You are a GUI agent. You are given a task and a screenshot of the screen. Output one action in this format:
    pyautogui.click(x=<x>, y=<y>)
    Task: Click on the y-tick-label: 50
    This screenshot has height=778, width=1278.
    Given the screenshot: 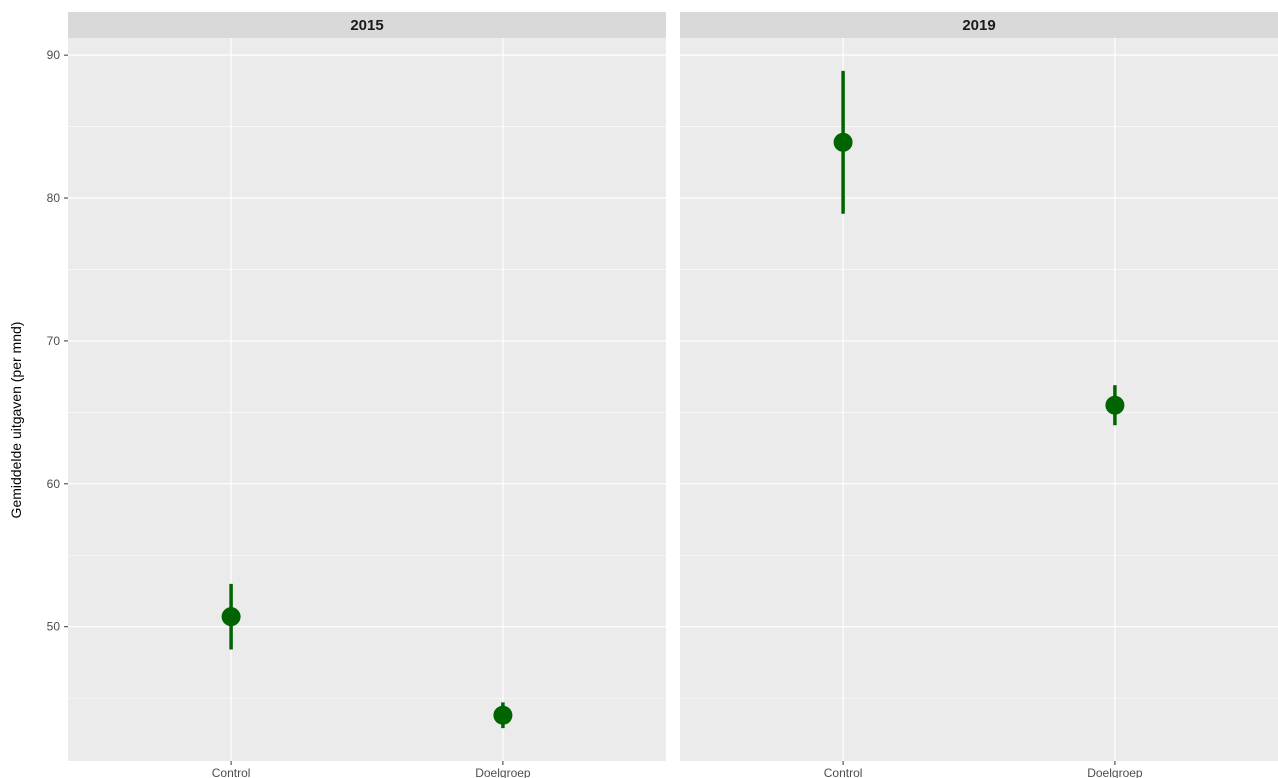 What is the action you would take?
    pyautogui.click(x=54, y=627)
    